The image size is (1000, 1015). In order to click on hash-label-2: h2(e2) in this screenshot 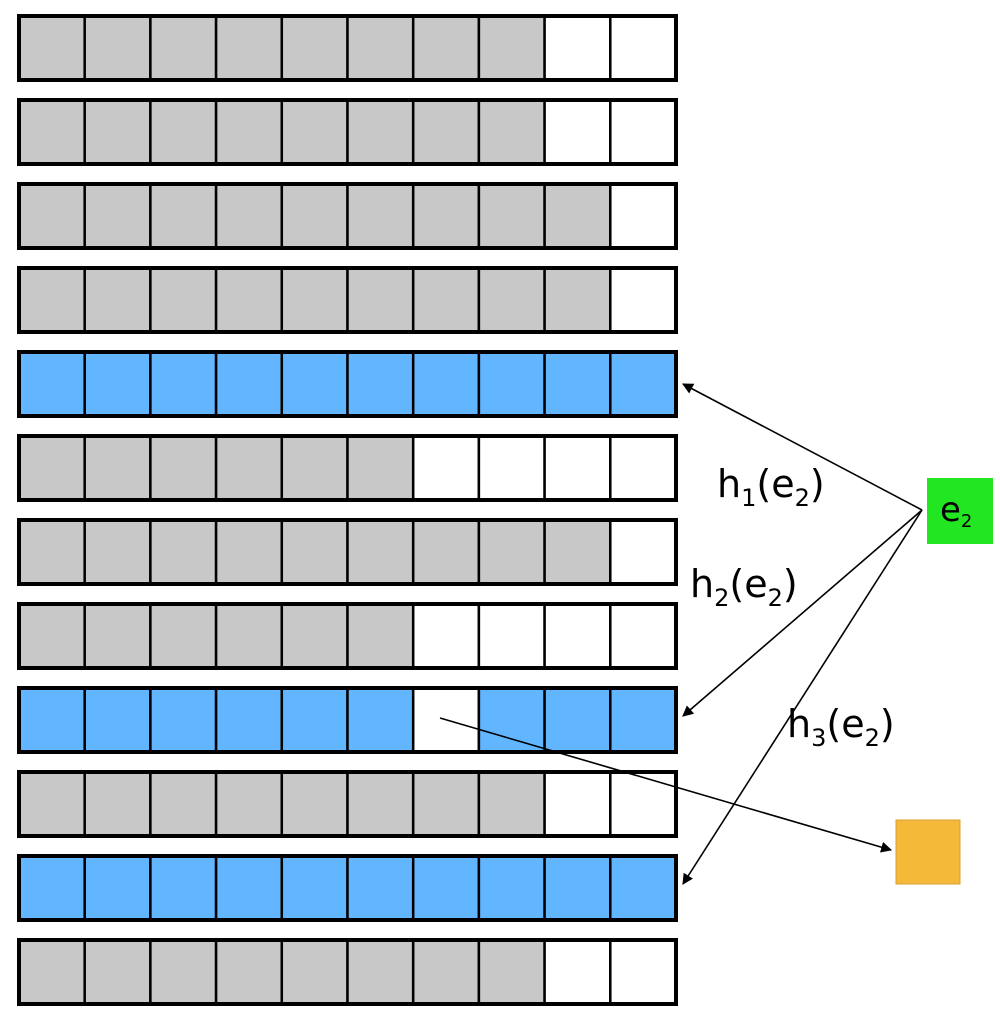, I will do `click(744, 587)`.